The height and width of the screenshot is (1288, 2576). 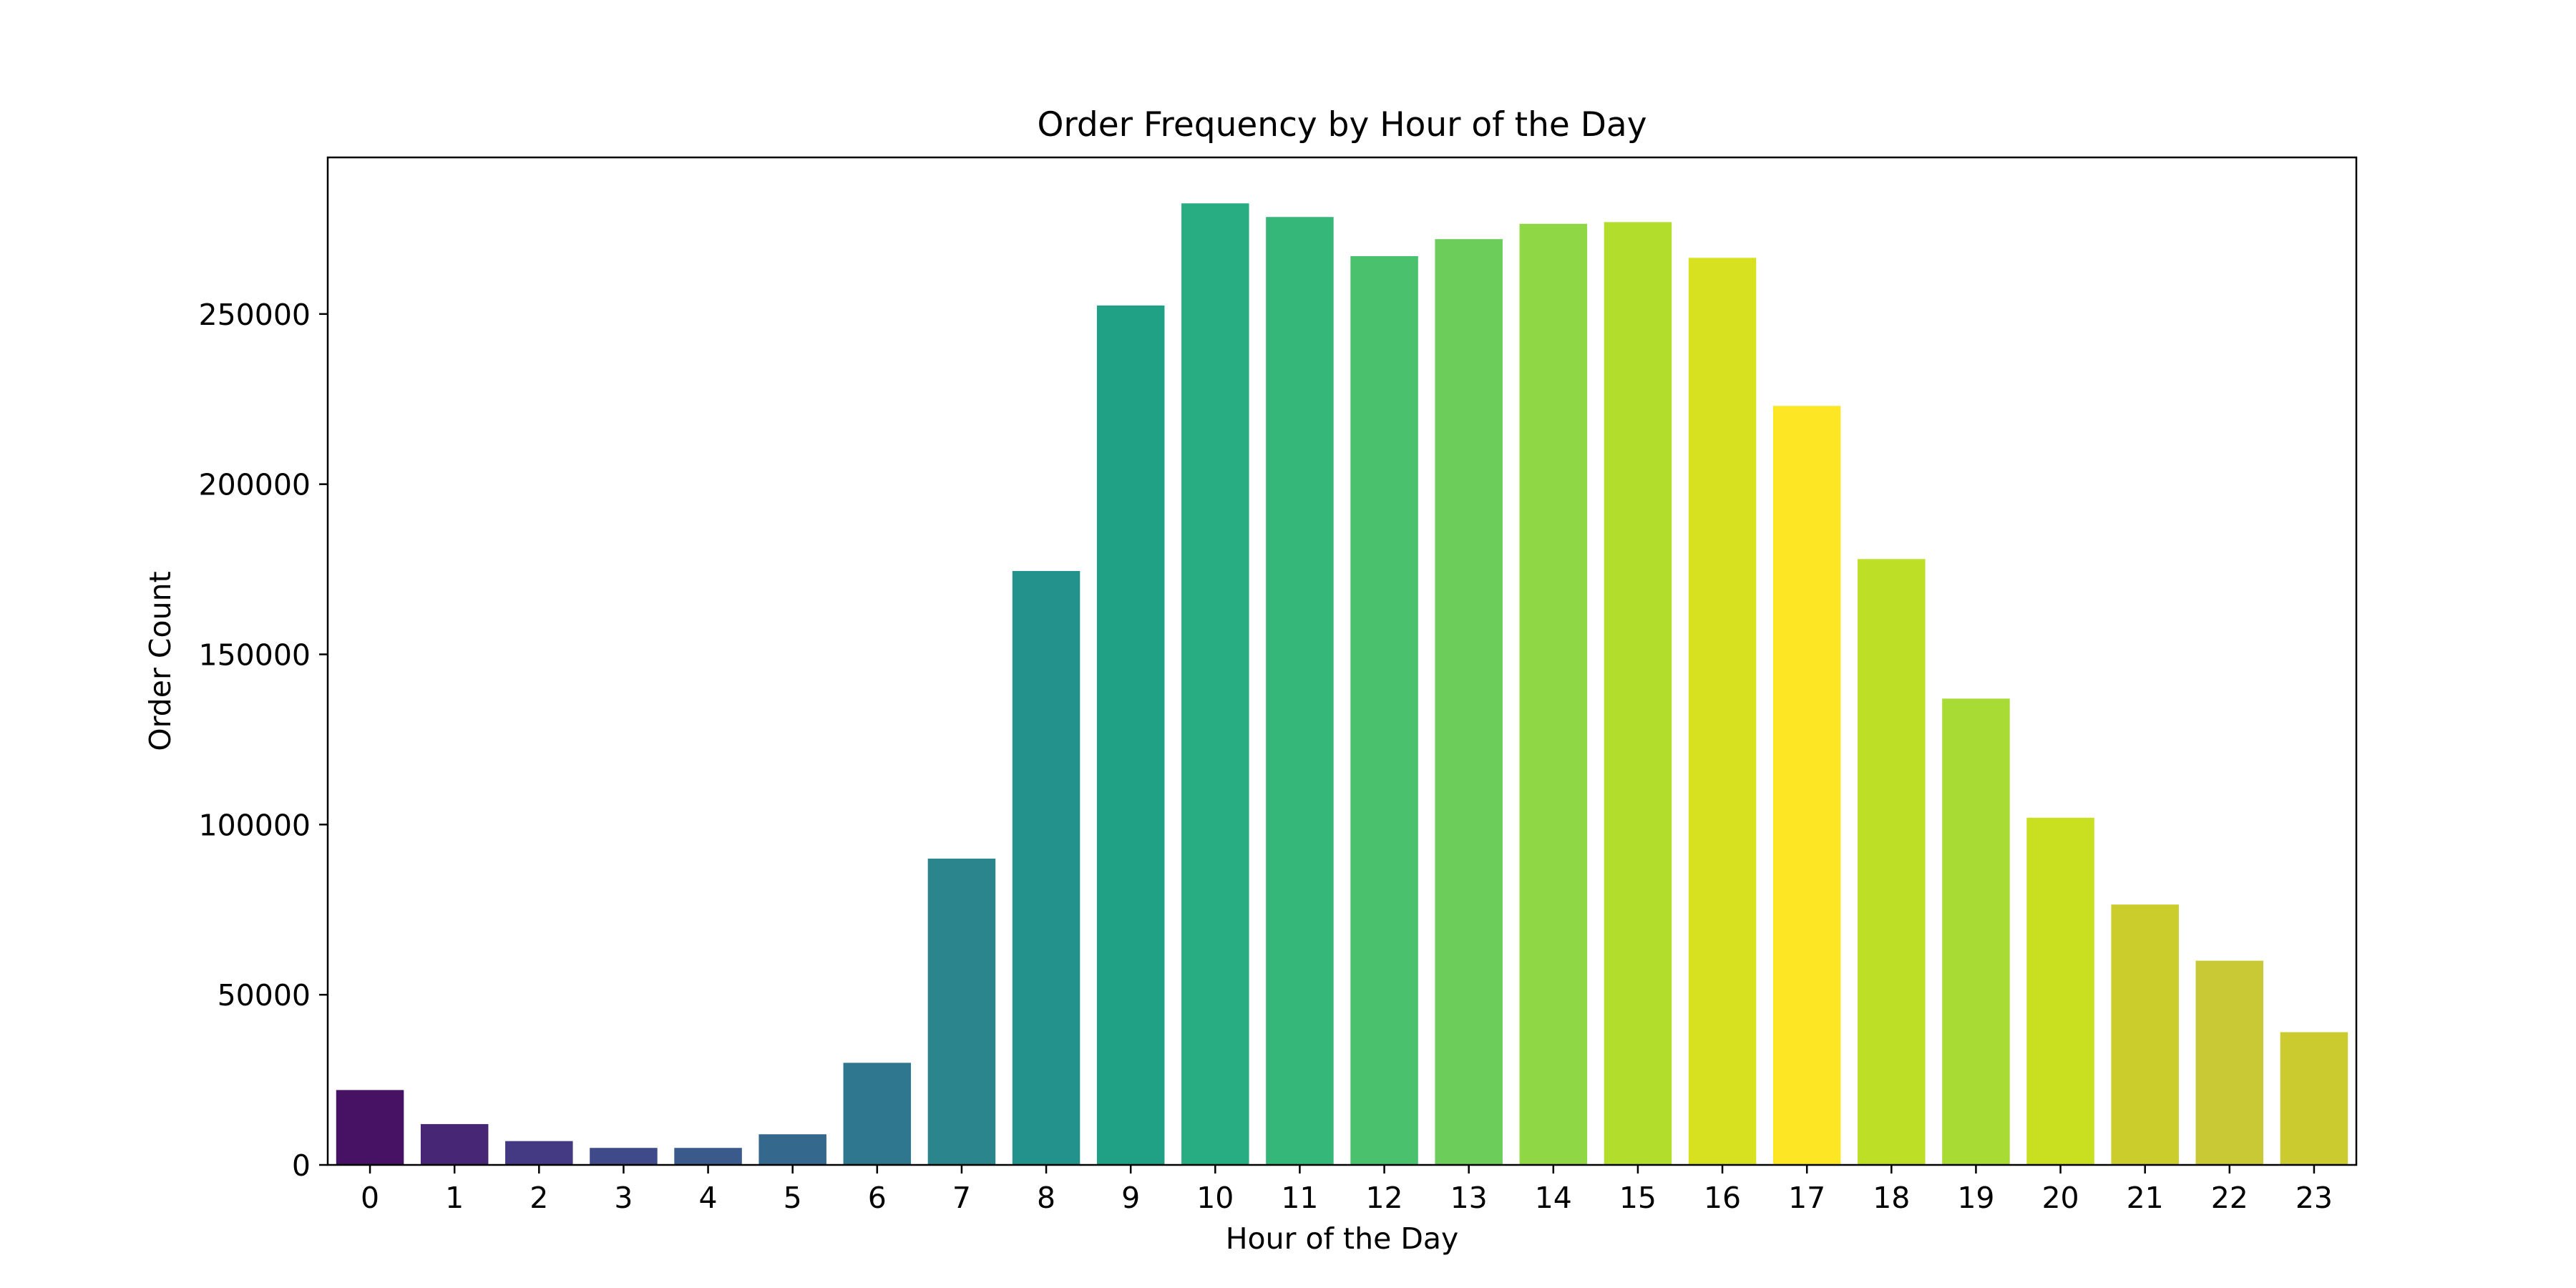 What do you see at coordinates (877, 1198) in the screenshot?
I see `x-tick-label: 6` at bounding box center [877, 1198].